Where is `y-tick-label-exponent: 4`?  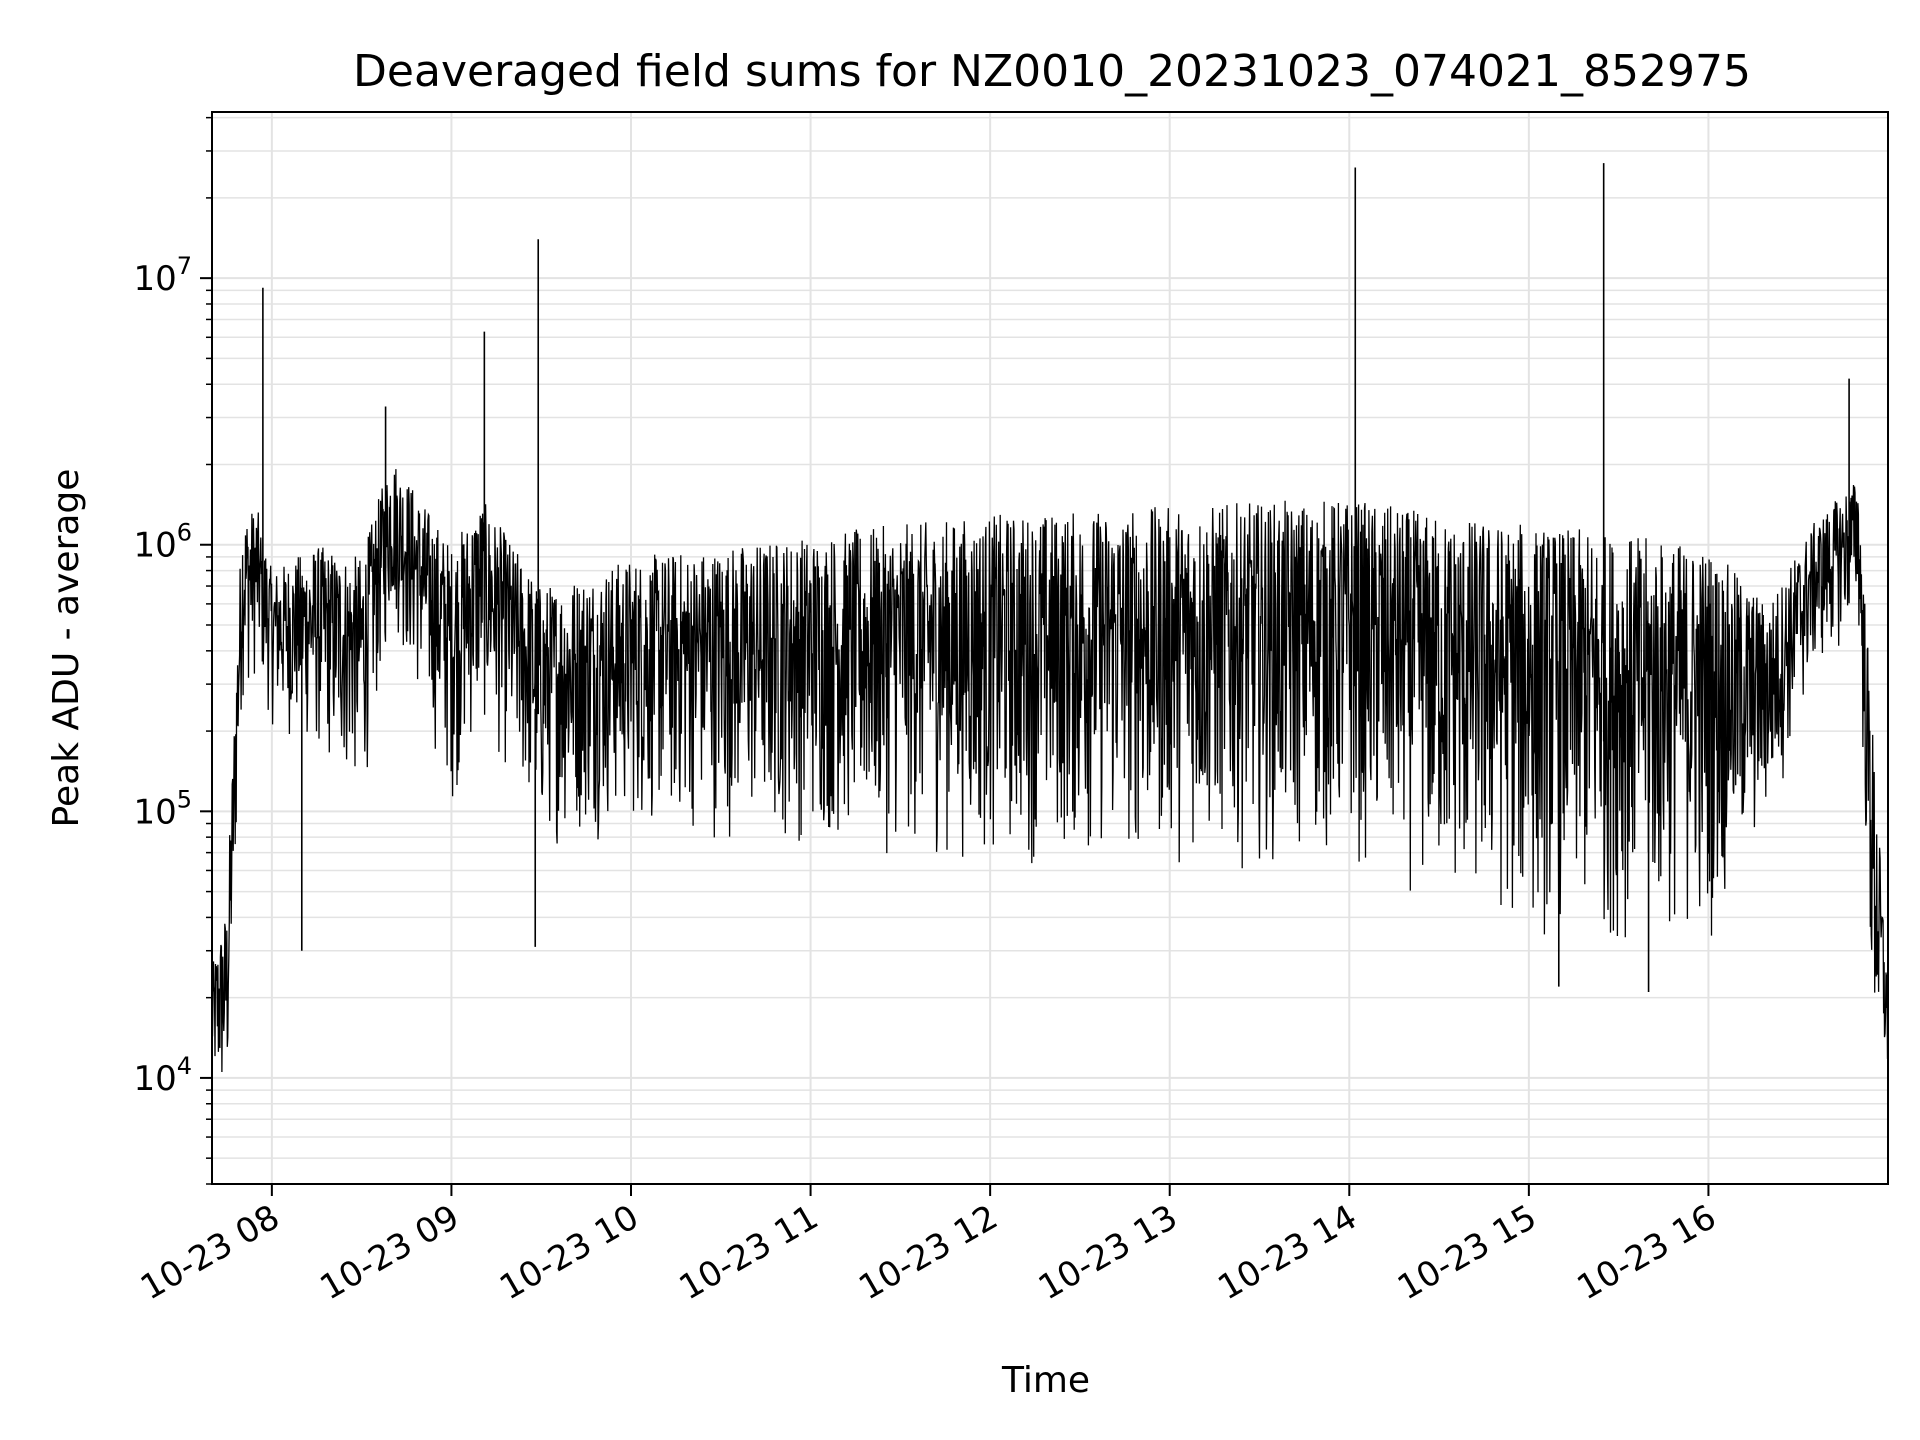
y-tick-label-exponent: 4 is located at coordinates (184, 1066).